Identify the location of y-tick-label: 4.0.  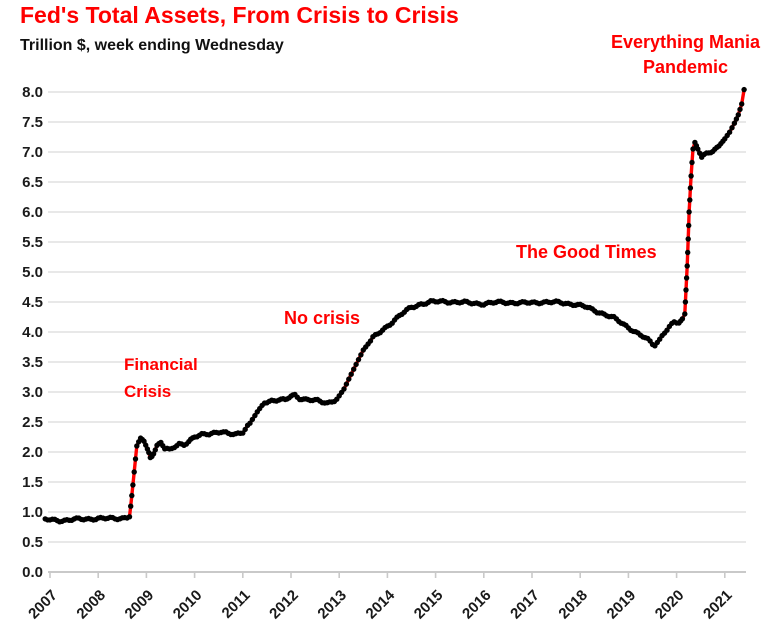
(32, 332).